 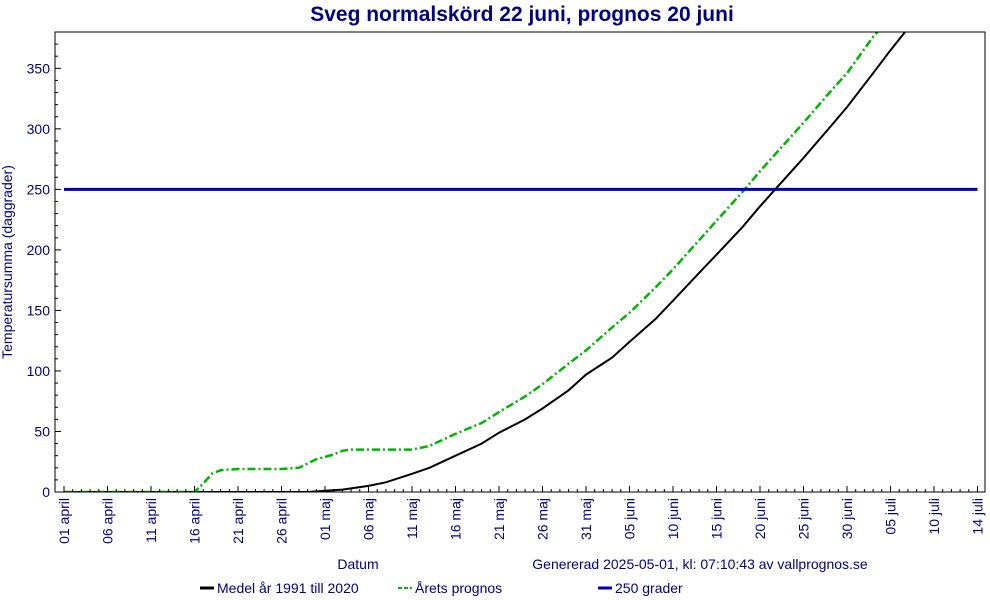 I want to click on x-tick-label: 26 april, so click(x=282, y=521).